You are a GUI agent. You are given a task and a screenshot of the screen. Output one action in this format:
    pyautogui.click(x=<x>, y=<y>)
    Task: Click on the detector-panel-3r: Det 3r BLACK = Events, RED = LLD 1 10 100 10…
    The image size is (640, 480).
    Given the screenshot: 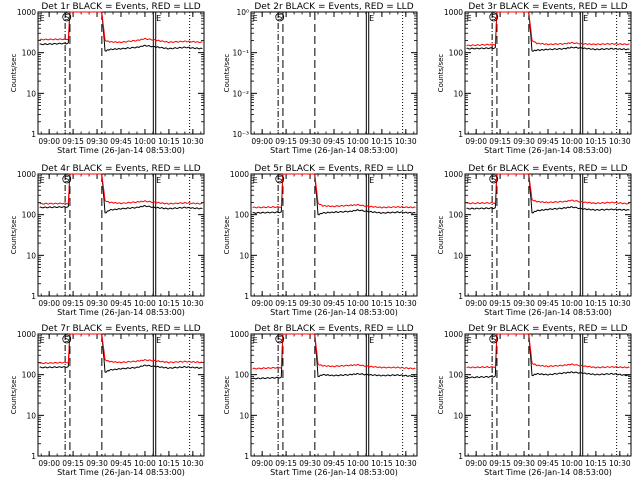 What is the action you would take?
    pyautogui.click(x=534, y=78)
    